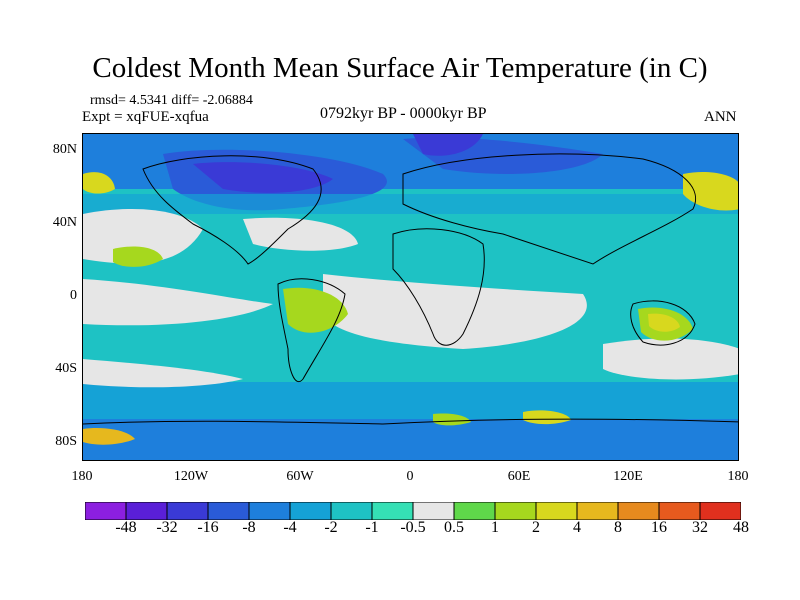 Image resolution: width=800 pixels, height=600 pixels. Describe the element at coordinates (167, 527) in the screenshot. I see `colorbar-tick-label: -32` at that location.